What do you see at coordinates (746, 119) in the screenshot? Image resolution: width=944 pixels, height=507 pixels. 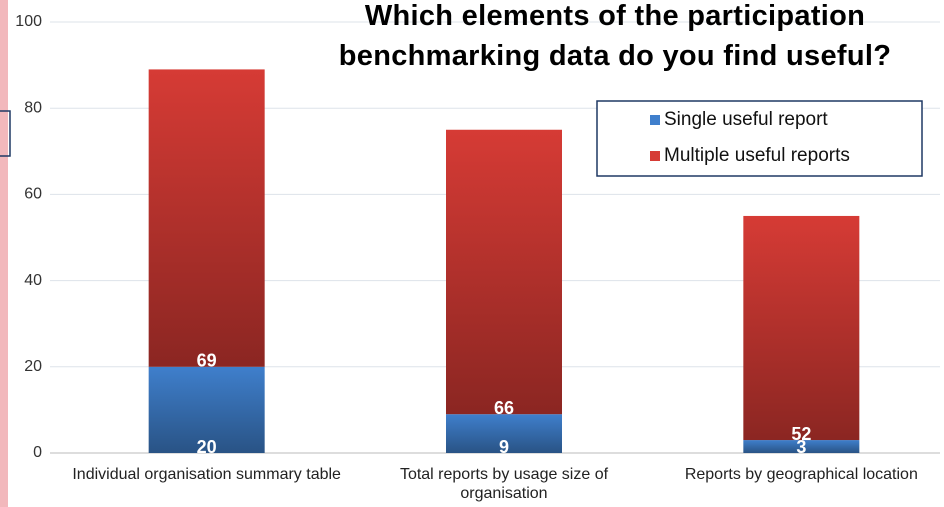 I see `legend-label: Single useful report` at bounding box center [746, 119].